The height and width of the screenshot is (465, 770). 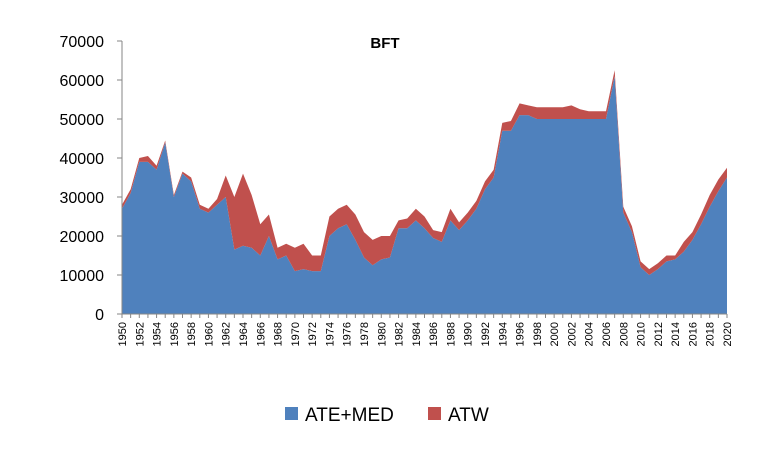 I want to click on y-tick-label: 30000, so click(x=82, y=198).